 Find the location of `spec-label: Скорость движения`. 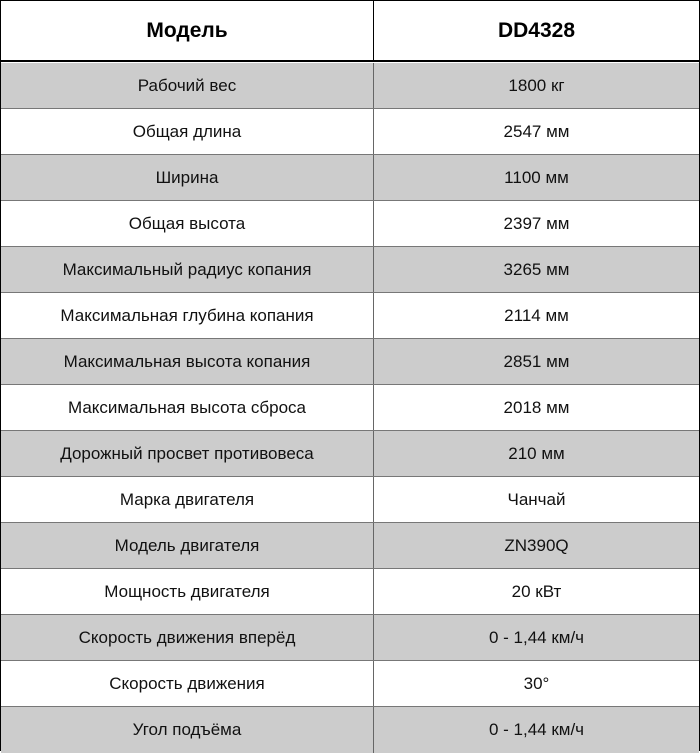

spec-label: Скорость движения is located at coordinates (187, 683).